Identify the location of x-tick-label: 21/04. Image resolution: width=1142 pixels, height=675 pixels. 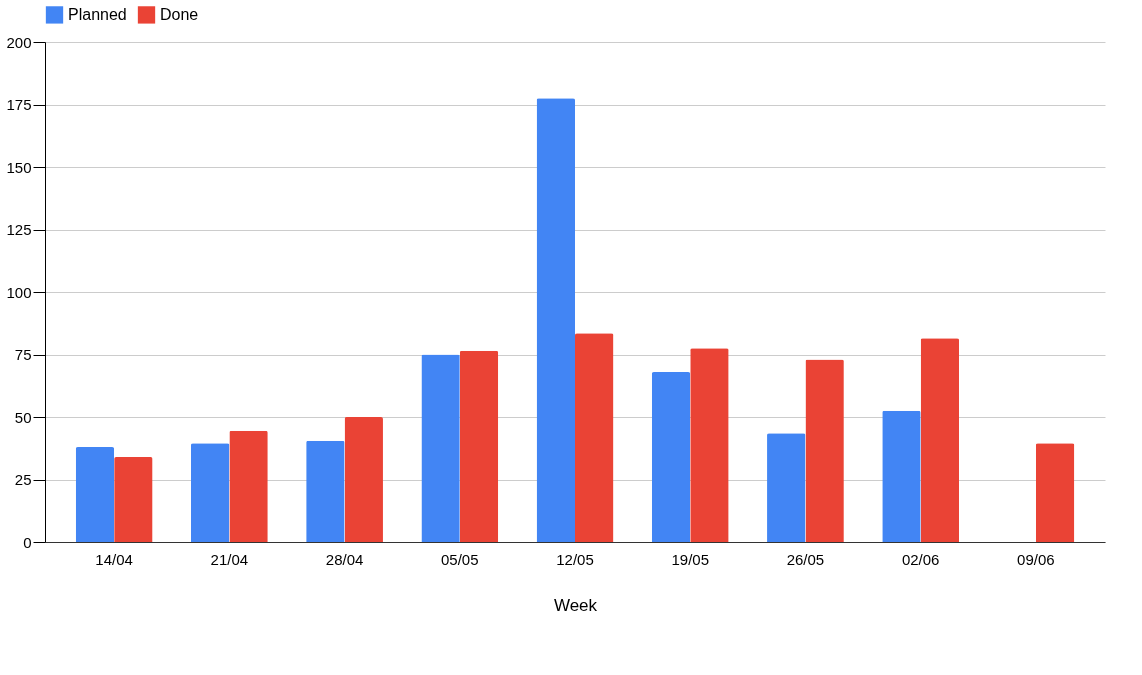
(229, 559).